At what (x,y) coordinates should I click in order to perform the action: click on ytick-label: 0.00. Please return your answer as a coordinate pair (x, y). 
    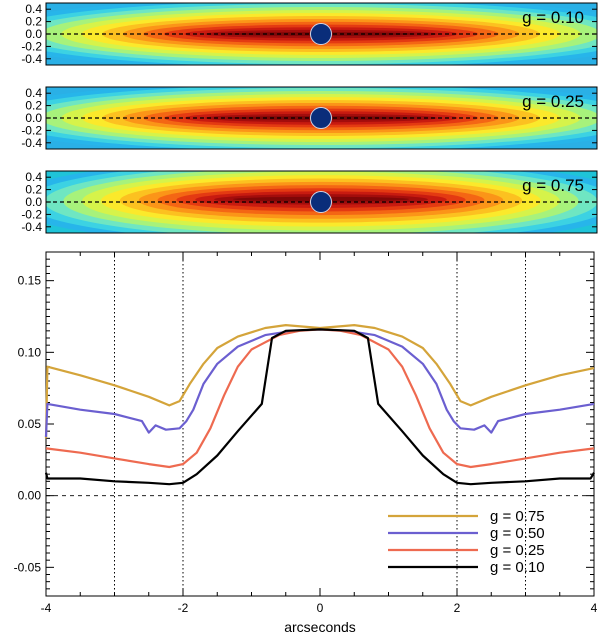
    Looking at the image, I should click on (30, 496).